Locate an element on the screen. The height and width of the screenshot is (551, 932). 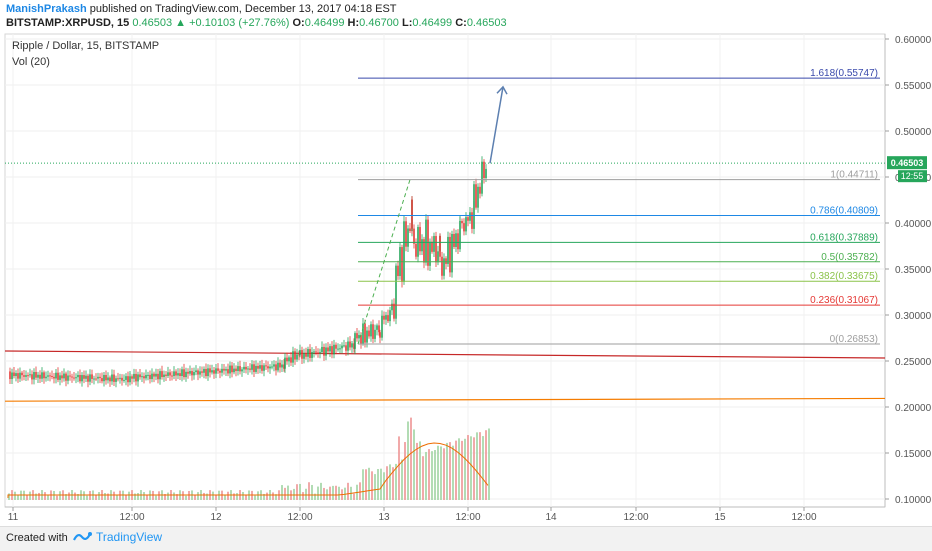
price-change: +0.10103 (+27.76%) is located at coordinates (239, 23).